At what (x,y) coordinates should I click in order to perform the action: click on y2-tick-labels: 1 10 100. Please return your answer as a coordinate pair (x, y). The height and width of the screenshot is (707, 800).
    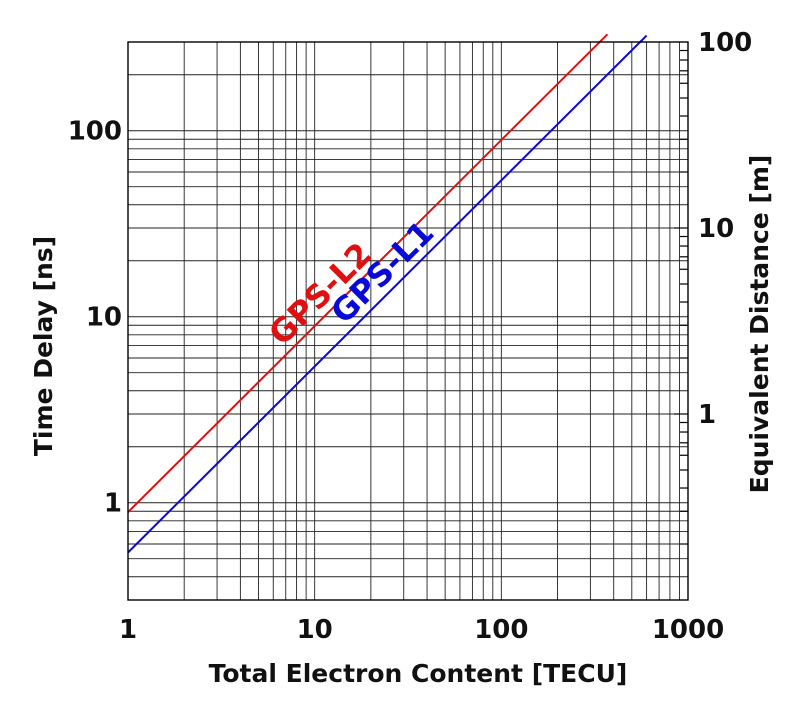
    Looking at the image, I should click on (725, 229).